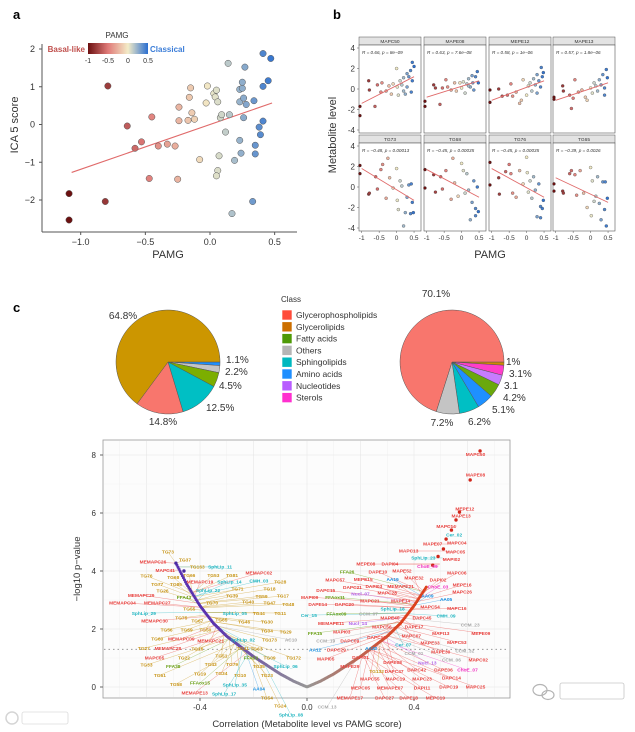 The width and height of the screenshot is (635, 732). Describe the element at coordinates (390, 140) in the screenshot. I see `facet-title: TG73` at that location.